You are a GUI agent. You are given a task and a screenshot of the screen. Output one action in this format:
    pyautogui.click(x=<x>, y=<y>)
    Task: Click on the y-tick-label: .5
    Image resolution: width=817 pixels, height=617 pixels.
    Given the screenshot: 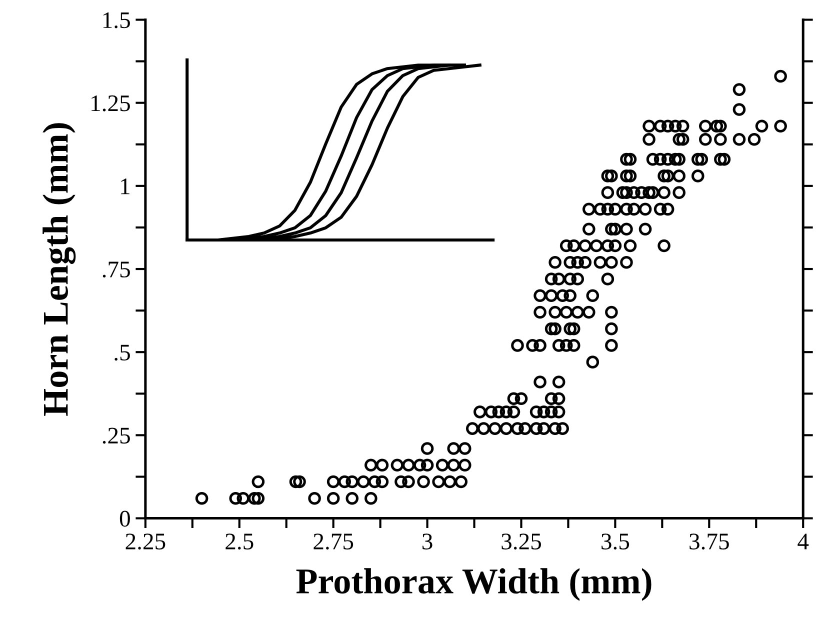 What is the action you would take?
    pyautogui.click(x=122, y=352)
    